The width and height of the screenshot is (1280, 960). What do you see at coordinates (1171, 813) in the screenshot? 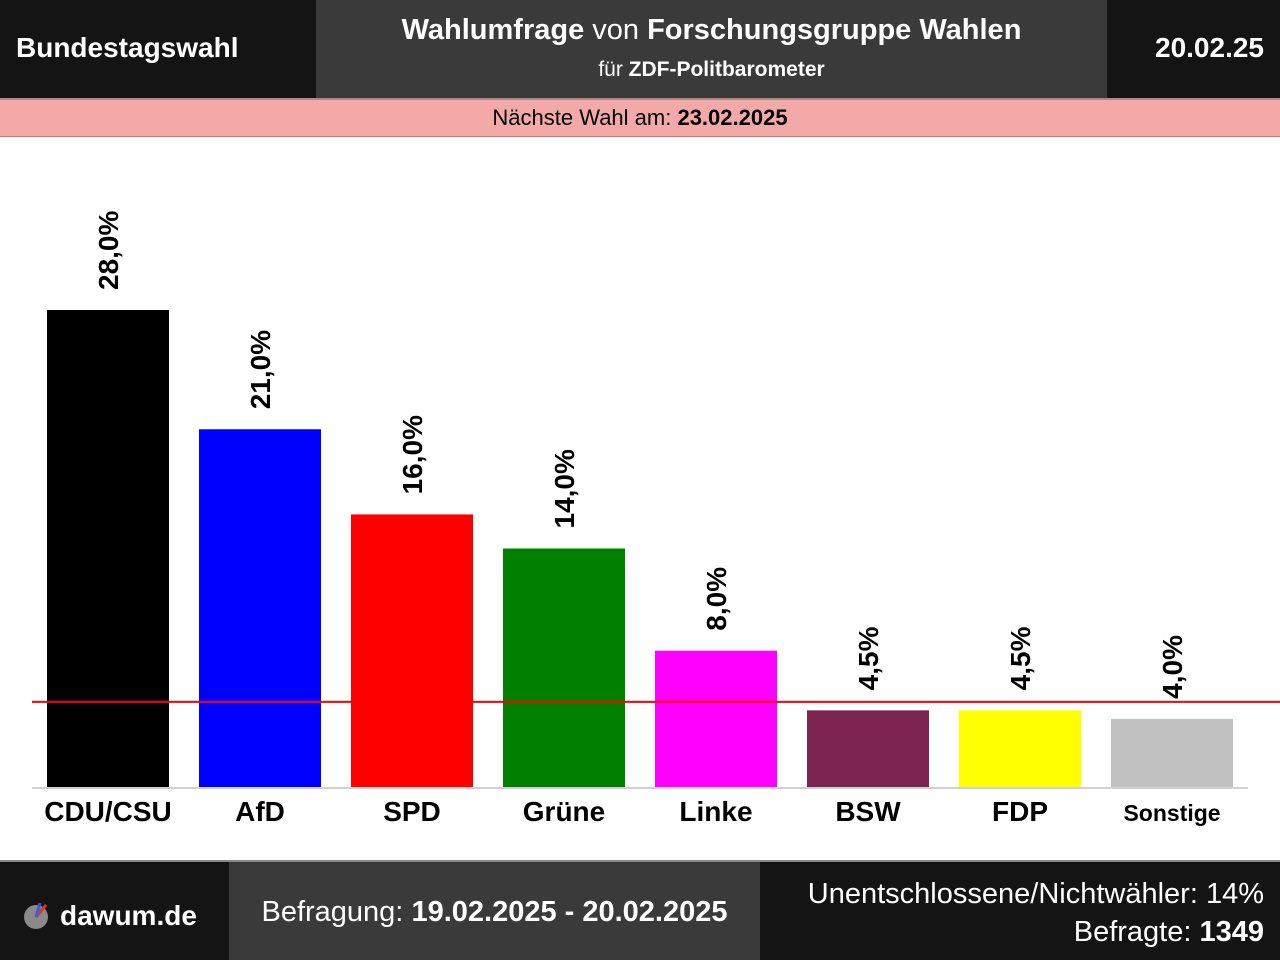
I see `category-label-sonstige: Sonstige` at bounding box center [1171, 813].